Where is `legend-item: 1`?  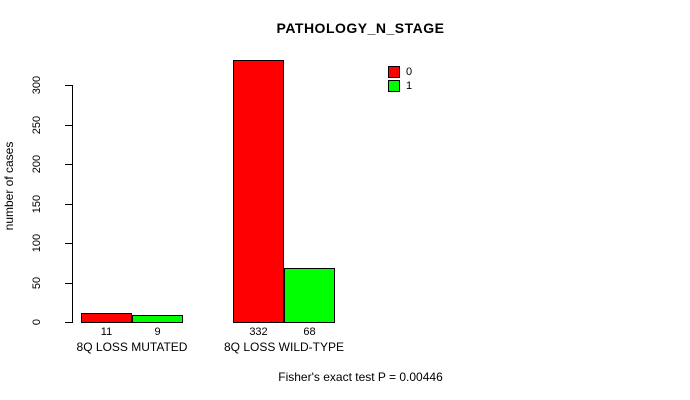
legend-item: 1 is located at coordinates (400, 86).